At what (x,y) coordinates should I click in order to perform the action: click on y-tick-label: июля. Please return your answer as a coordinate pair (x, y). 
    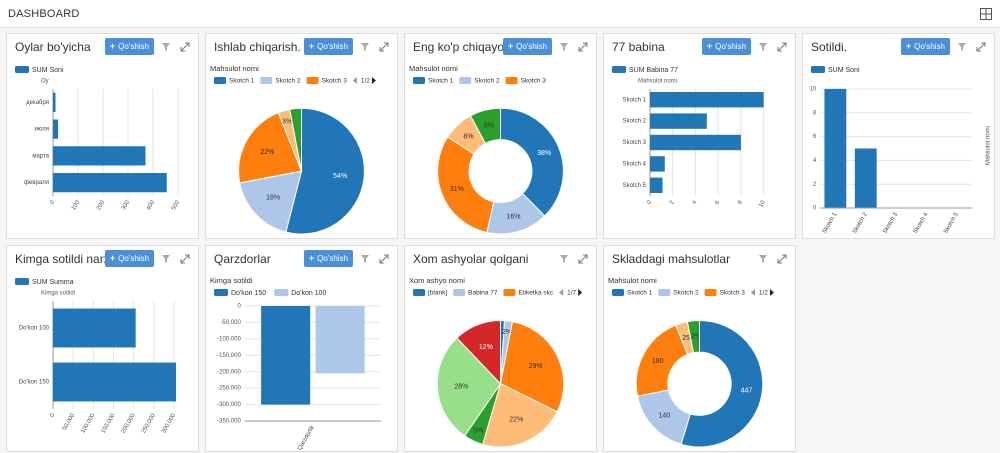
    Looking at the image, I should click on (42, 130).